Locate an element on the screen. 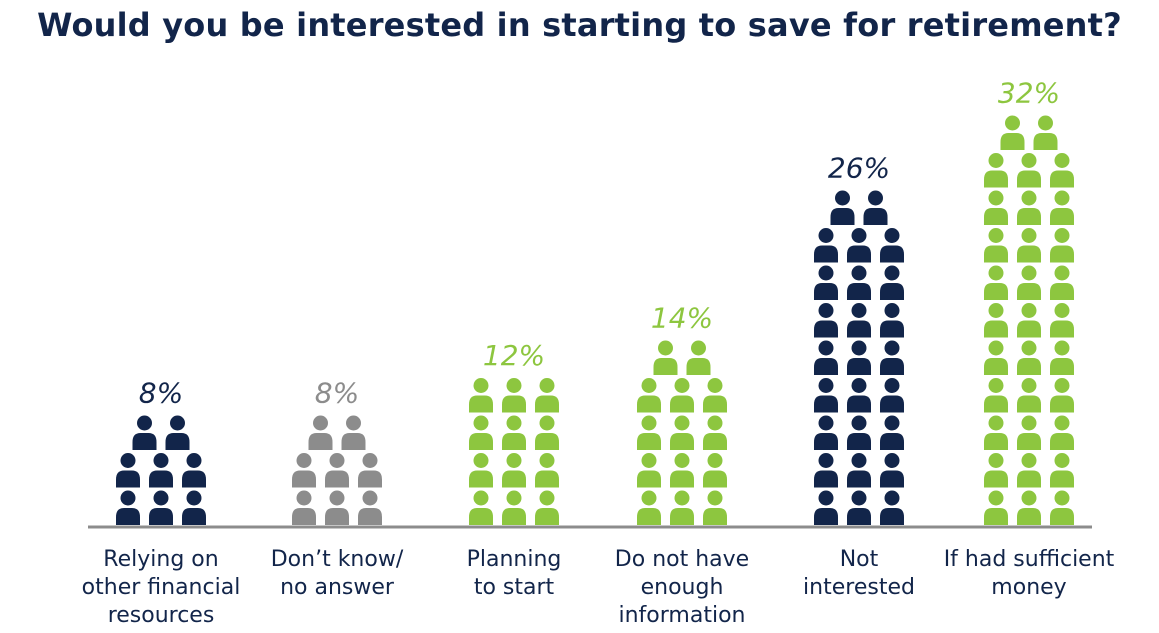  category-label: Do not have enough information is located at coordinates (682, 587).